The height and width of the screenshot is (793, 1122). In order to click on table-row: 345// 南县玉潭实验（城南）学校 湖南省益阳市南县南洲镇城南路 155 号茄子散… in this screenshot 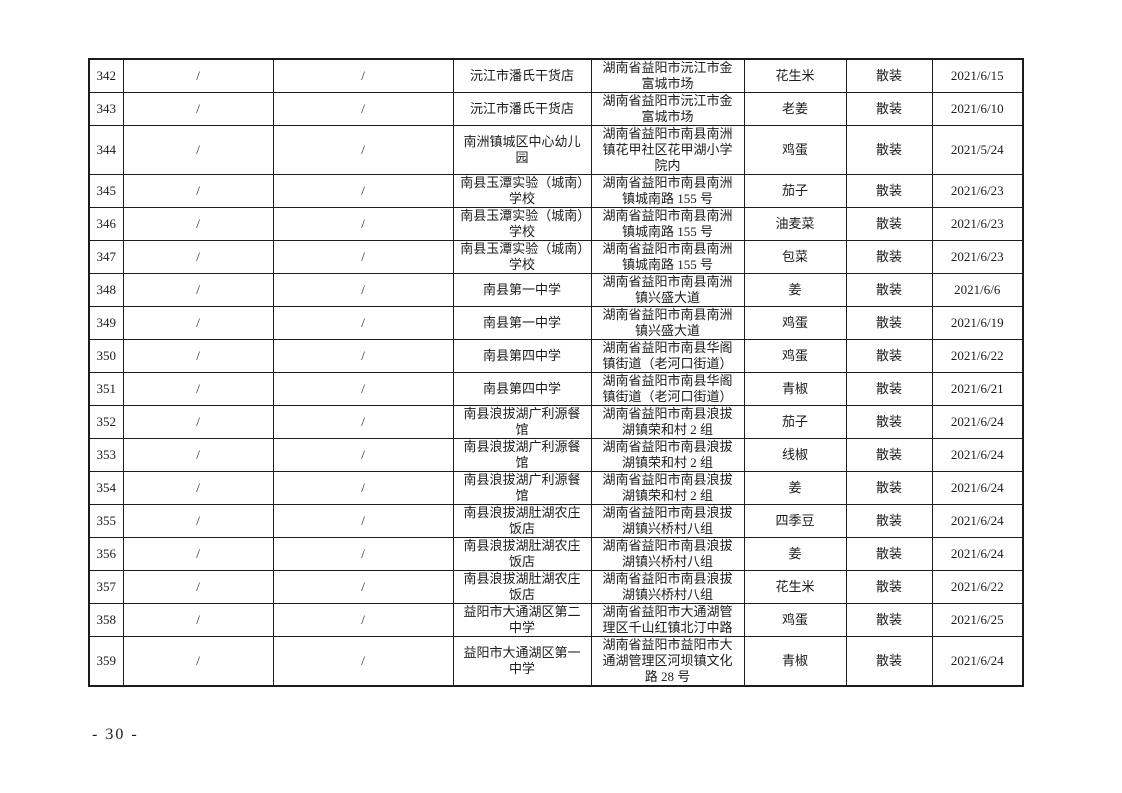, I will do `click(556, 191)`.